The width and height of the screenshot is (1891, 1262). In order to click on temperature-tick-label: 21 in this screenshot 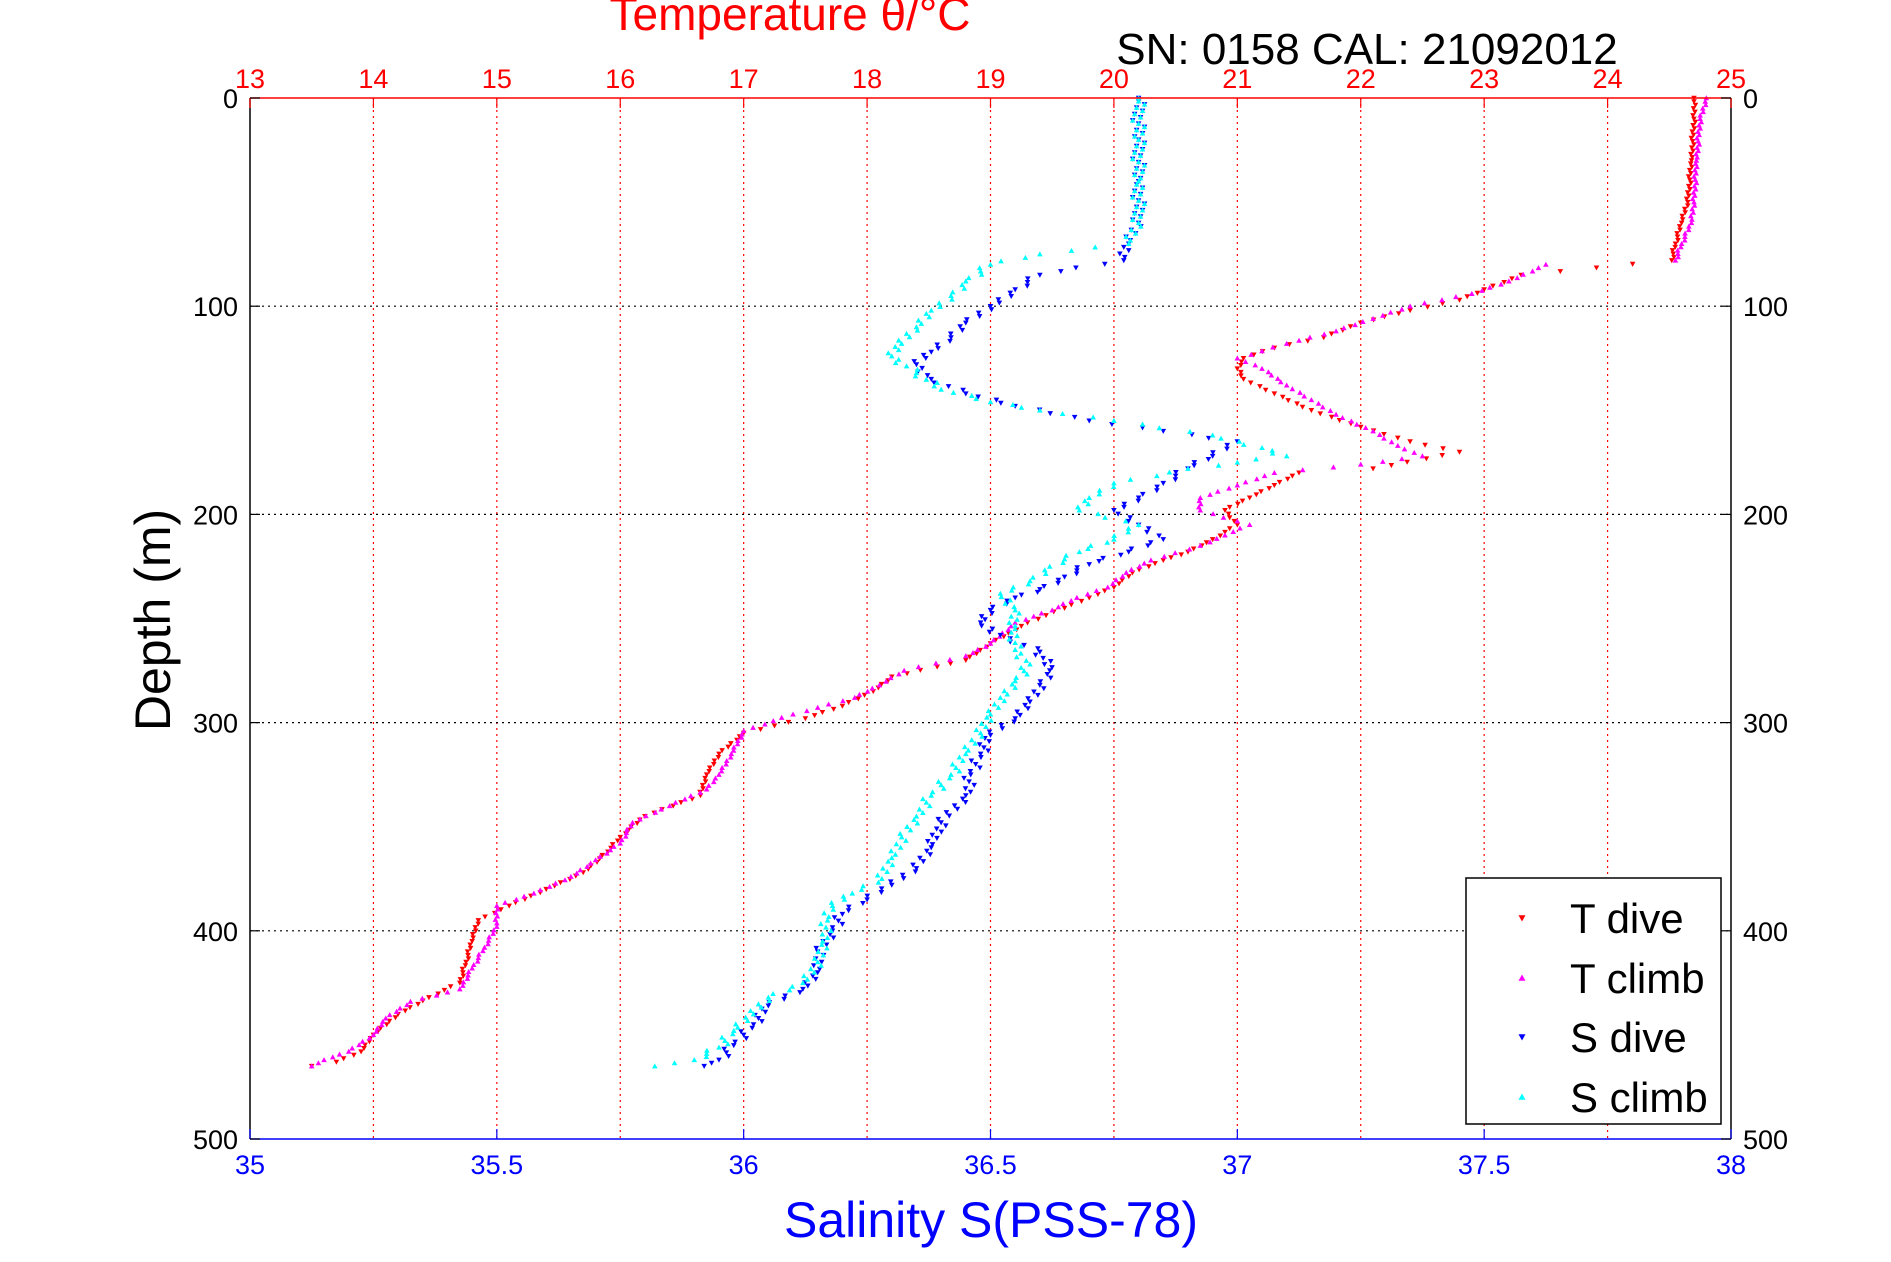, I will do `click(1237, 79)`.